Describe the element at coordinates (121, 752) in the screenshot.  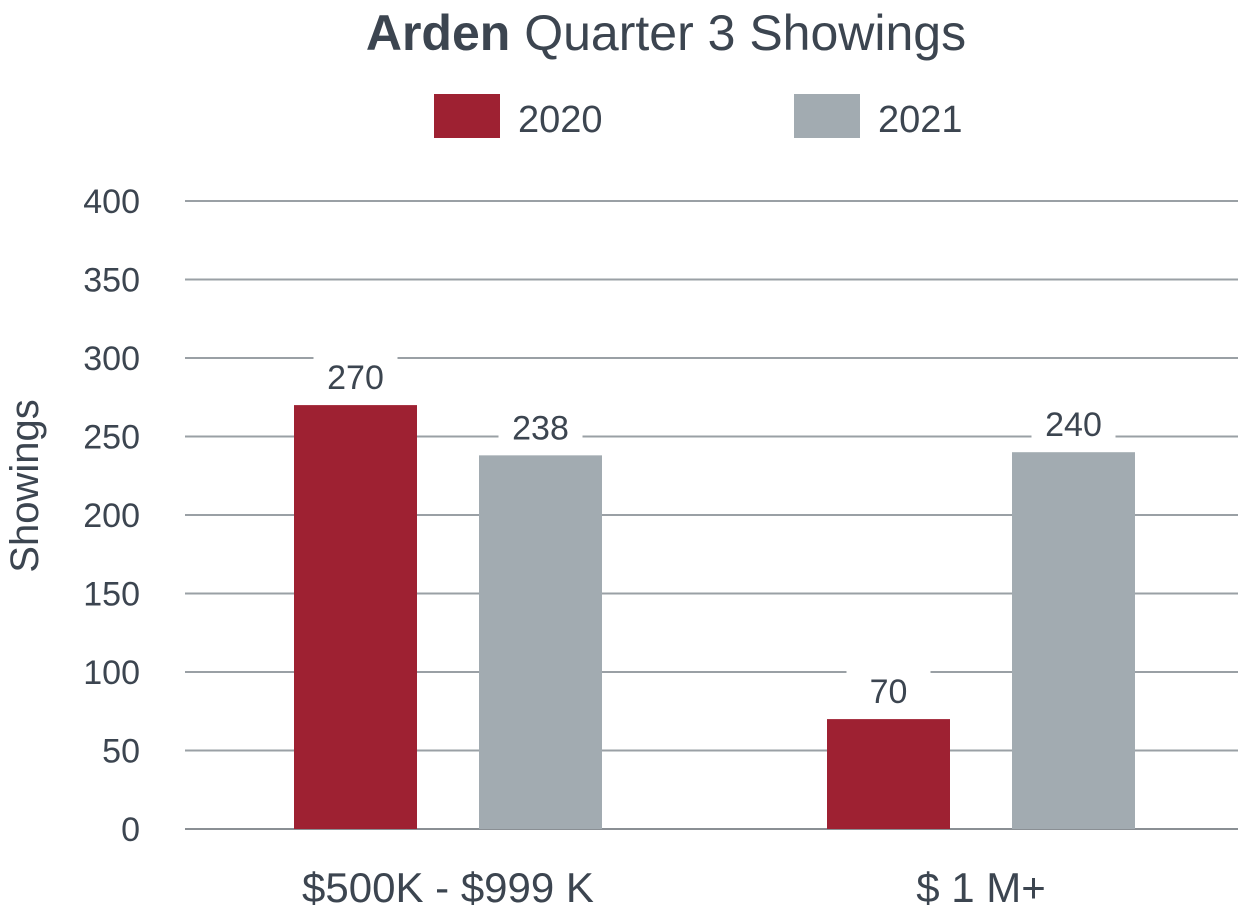
I see `y-tick-label: 50` at that location.